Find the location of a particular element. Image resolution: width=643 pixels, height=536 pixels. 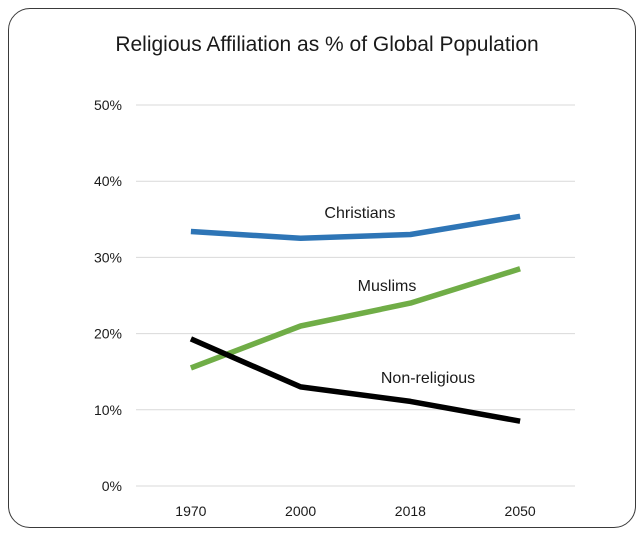

series-line-non-religious is located at coordinates (355, 380).